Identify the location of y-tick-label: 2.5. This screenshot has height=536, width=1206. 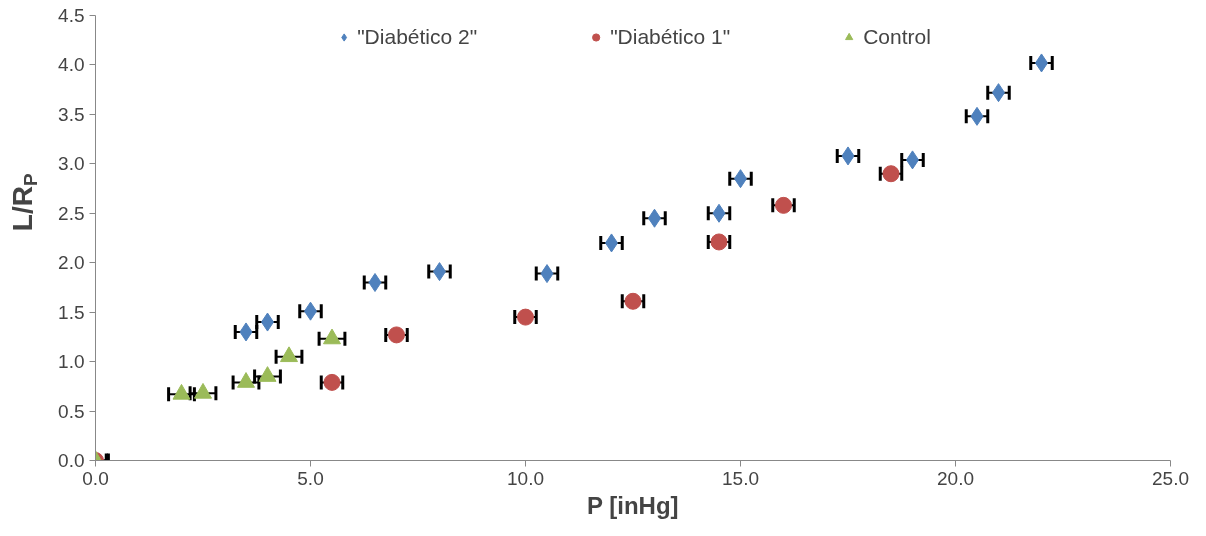
(71, 213).